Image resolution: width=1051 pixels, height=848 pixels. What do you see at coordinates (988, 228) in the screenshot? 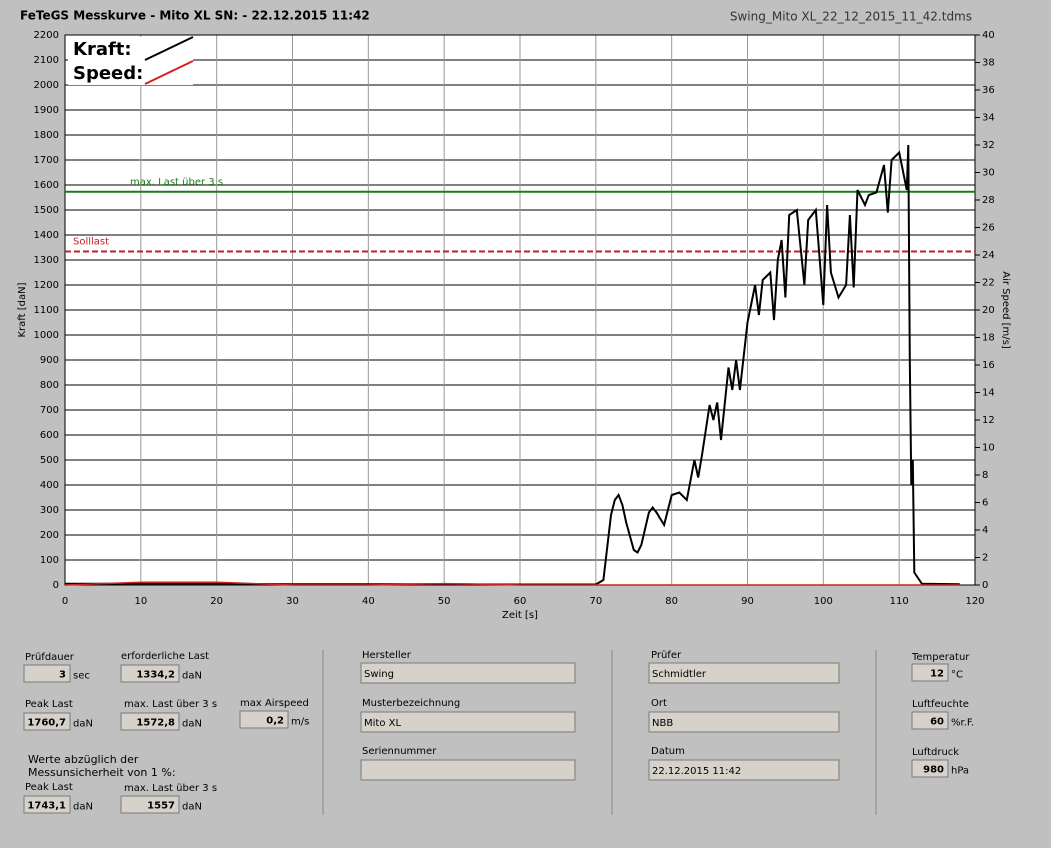
I see `y2-tick-label: 26` at bounding box center [988, 228].